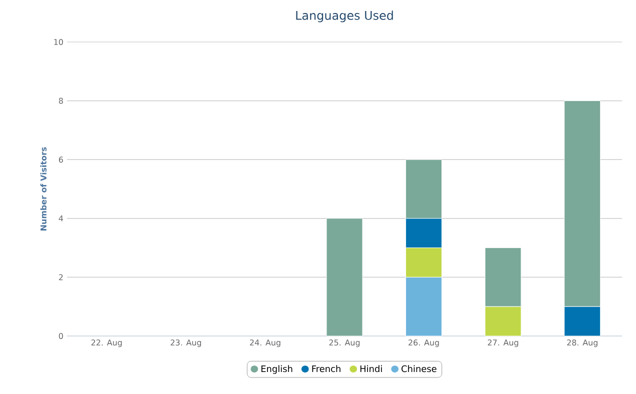 This screenshot has height=394, width=636. I want to click on legend-label: English, so click(276, 369).